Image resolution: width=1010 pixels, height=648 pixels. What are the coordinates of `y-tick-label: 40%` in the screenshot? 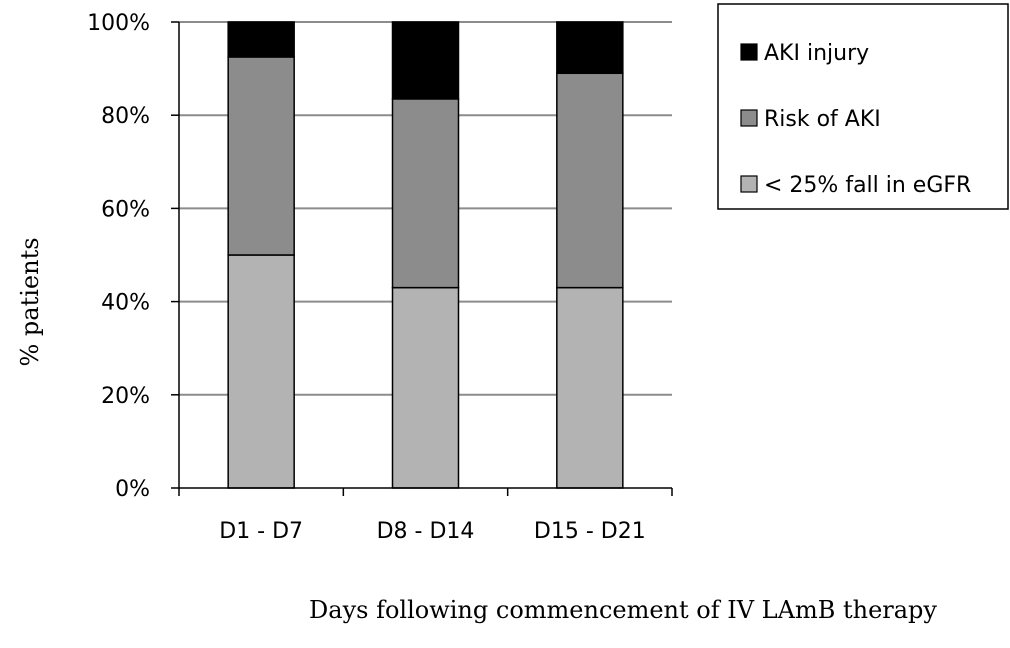 It's located at (125, 303).